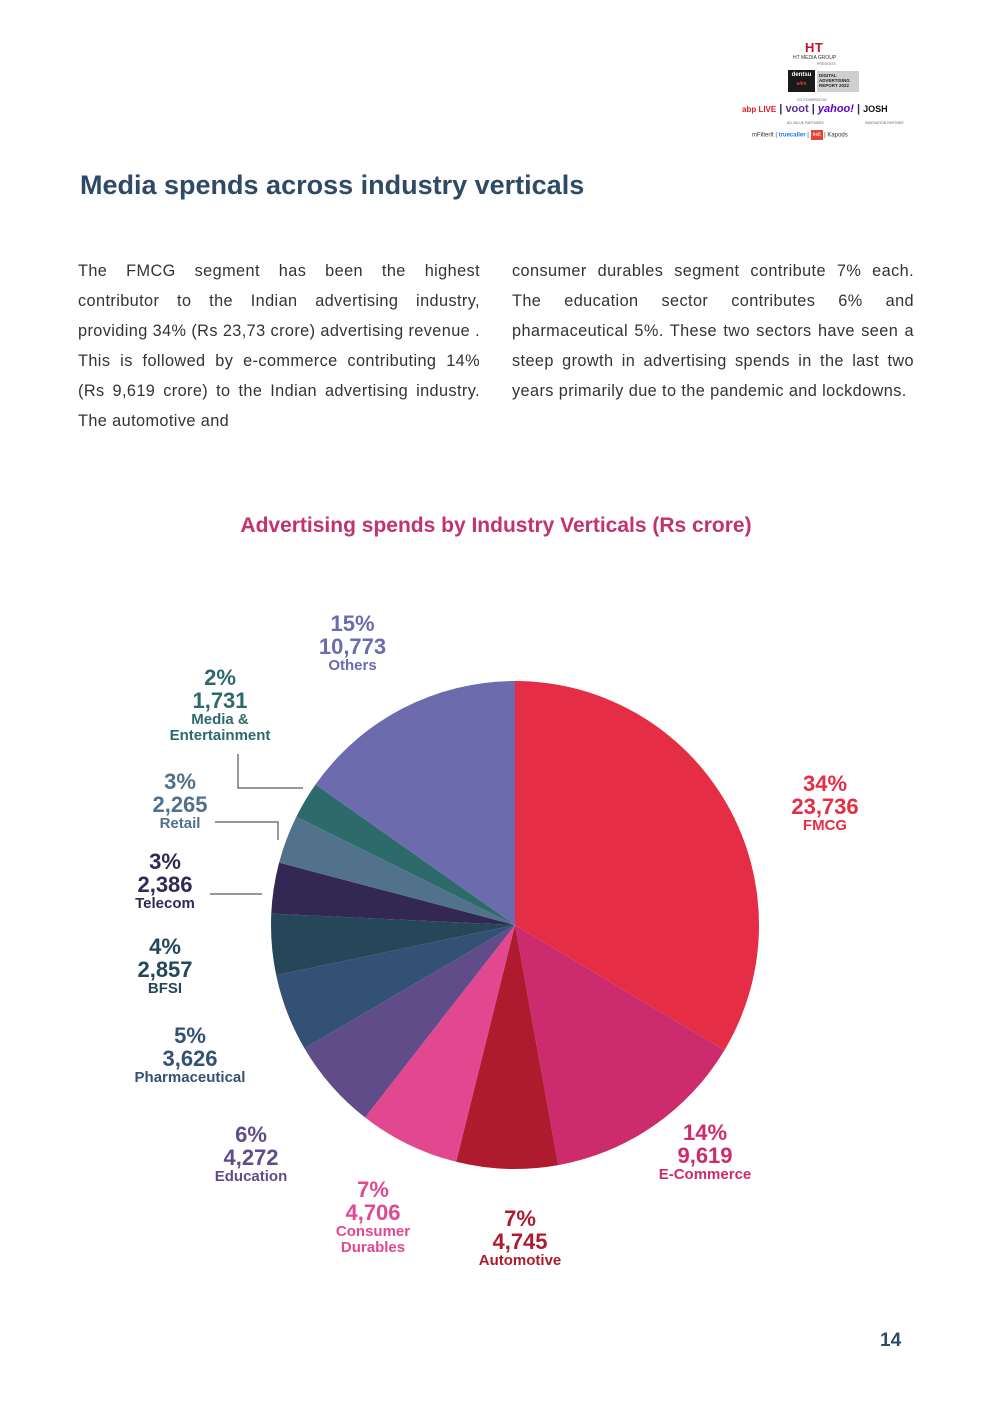  What do you see at coordinates (165, 880) in the screenshot?
I see `slice-label-telecom: 3% 2,386 Telecom` at bounding box center [165, 880].